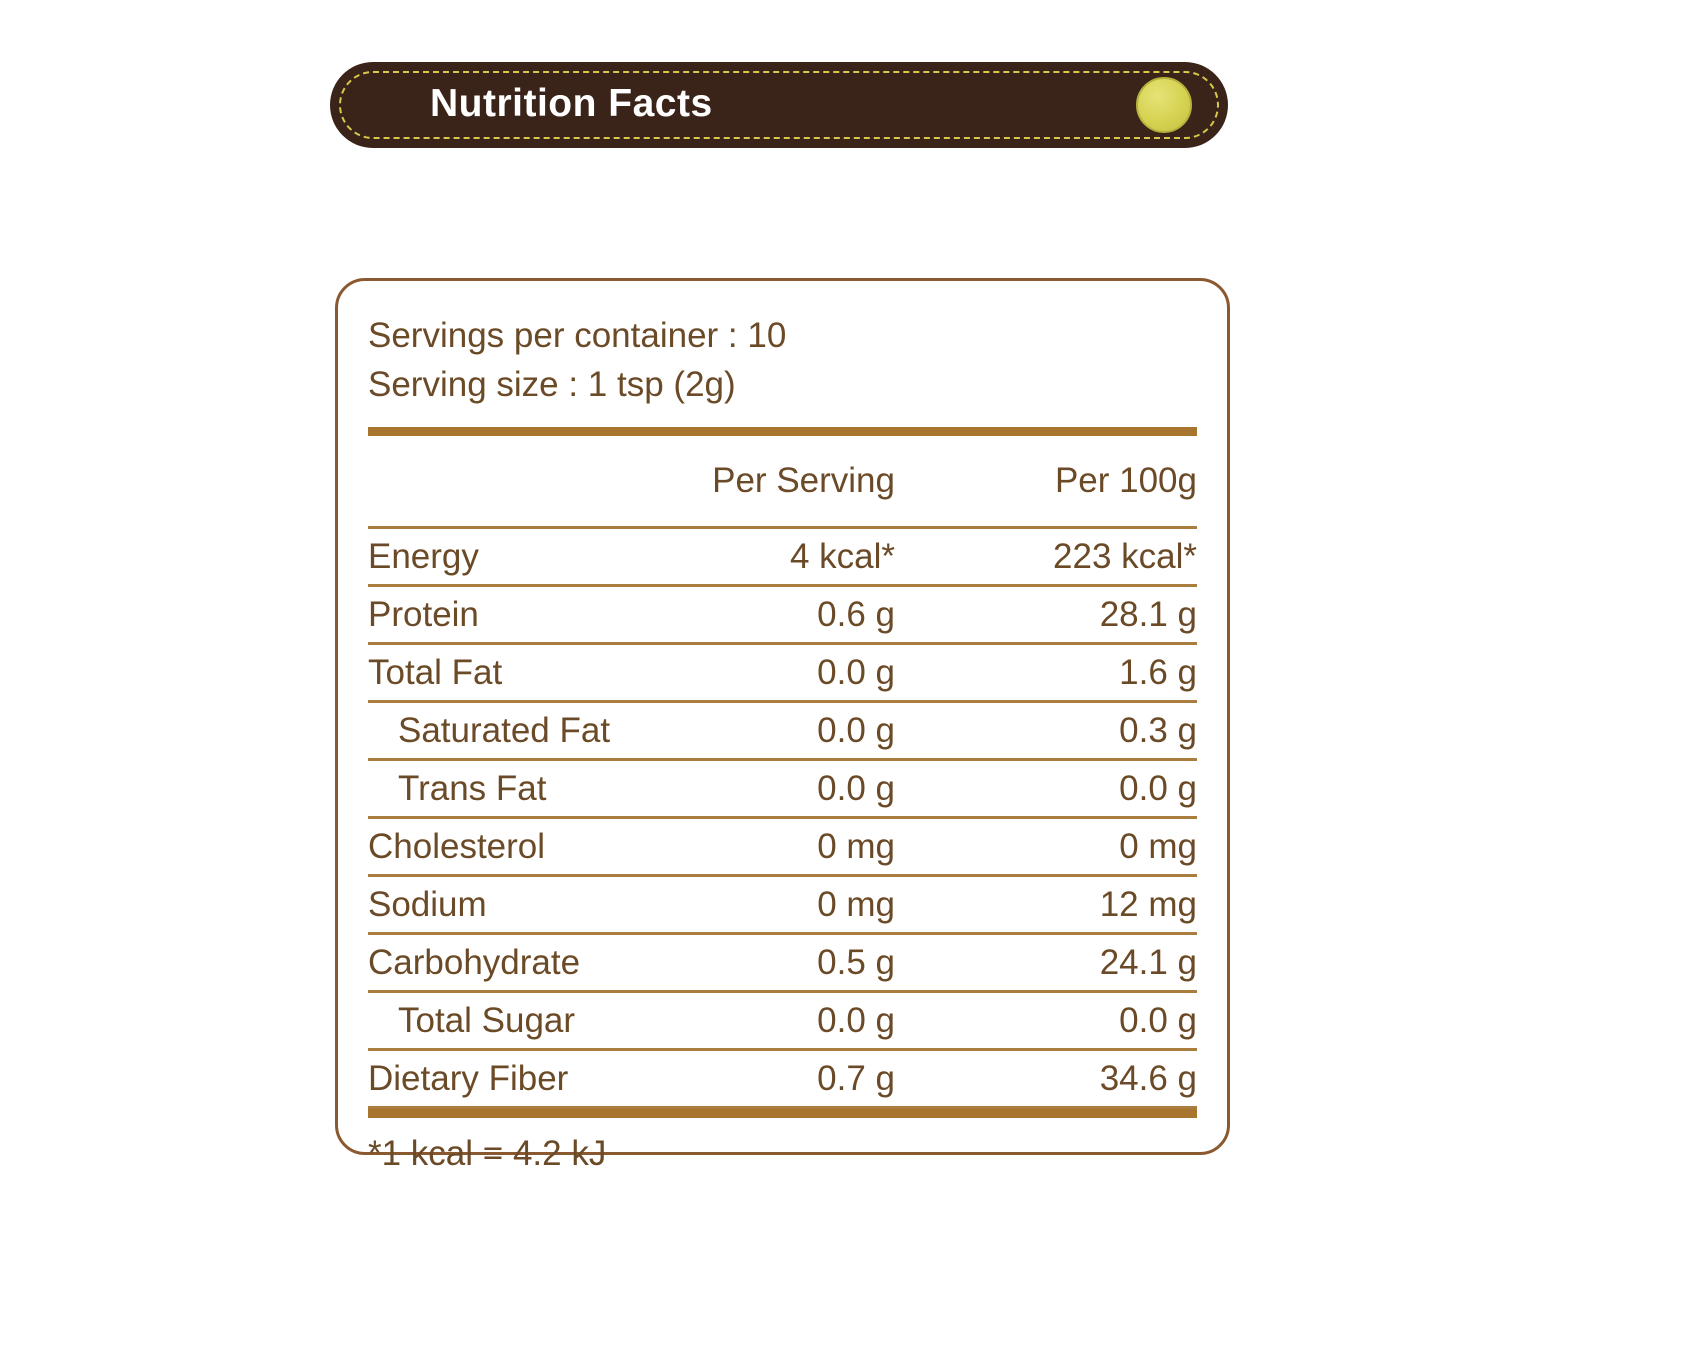 The image size is (1700, 1354). I want to click on row-per-100g: 34.6 g, so click(1148, 1078).